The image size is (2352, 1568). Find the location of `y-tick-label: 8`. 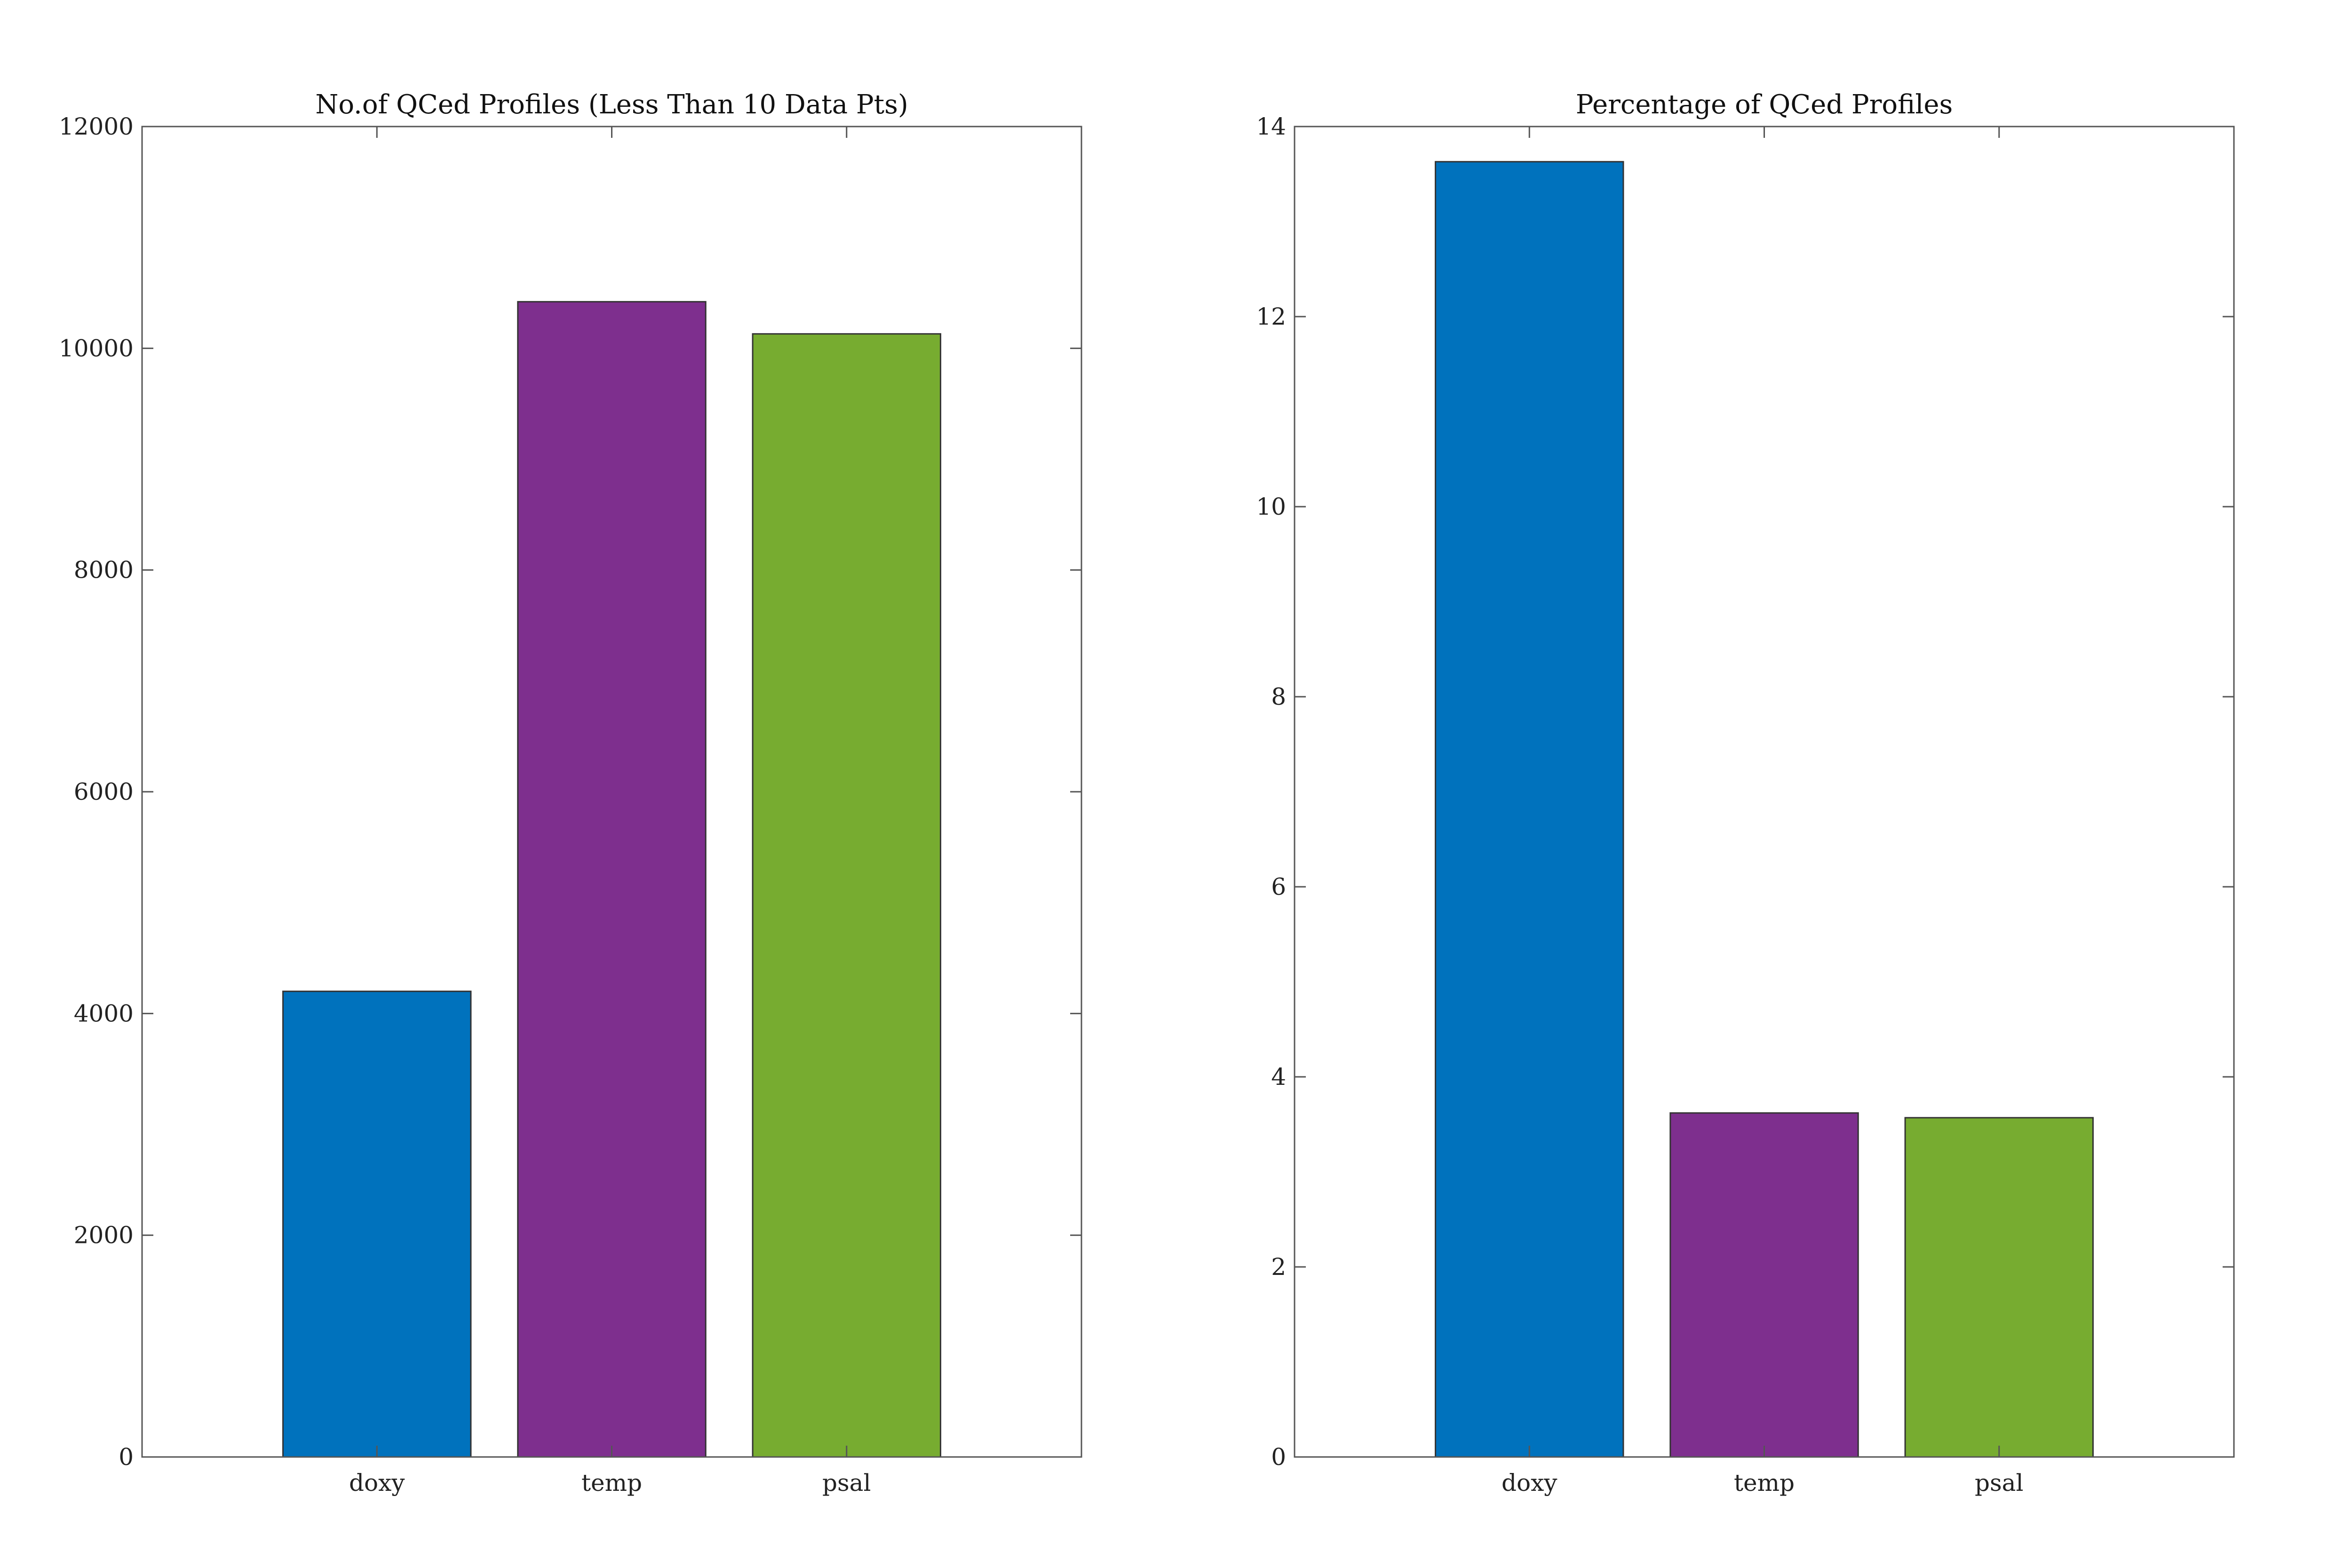

y-tick-label: 8 is located at coordinates (1278, 696).